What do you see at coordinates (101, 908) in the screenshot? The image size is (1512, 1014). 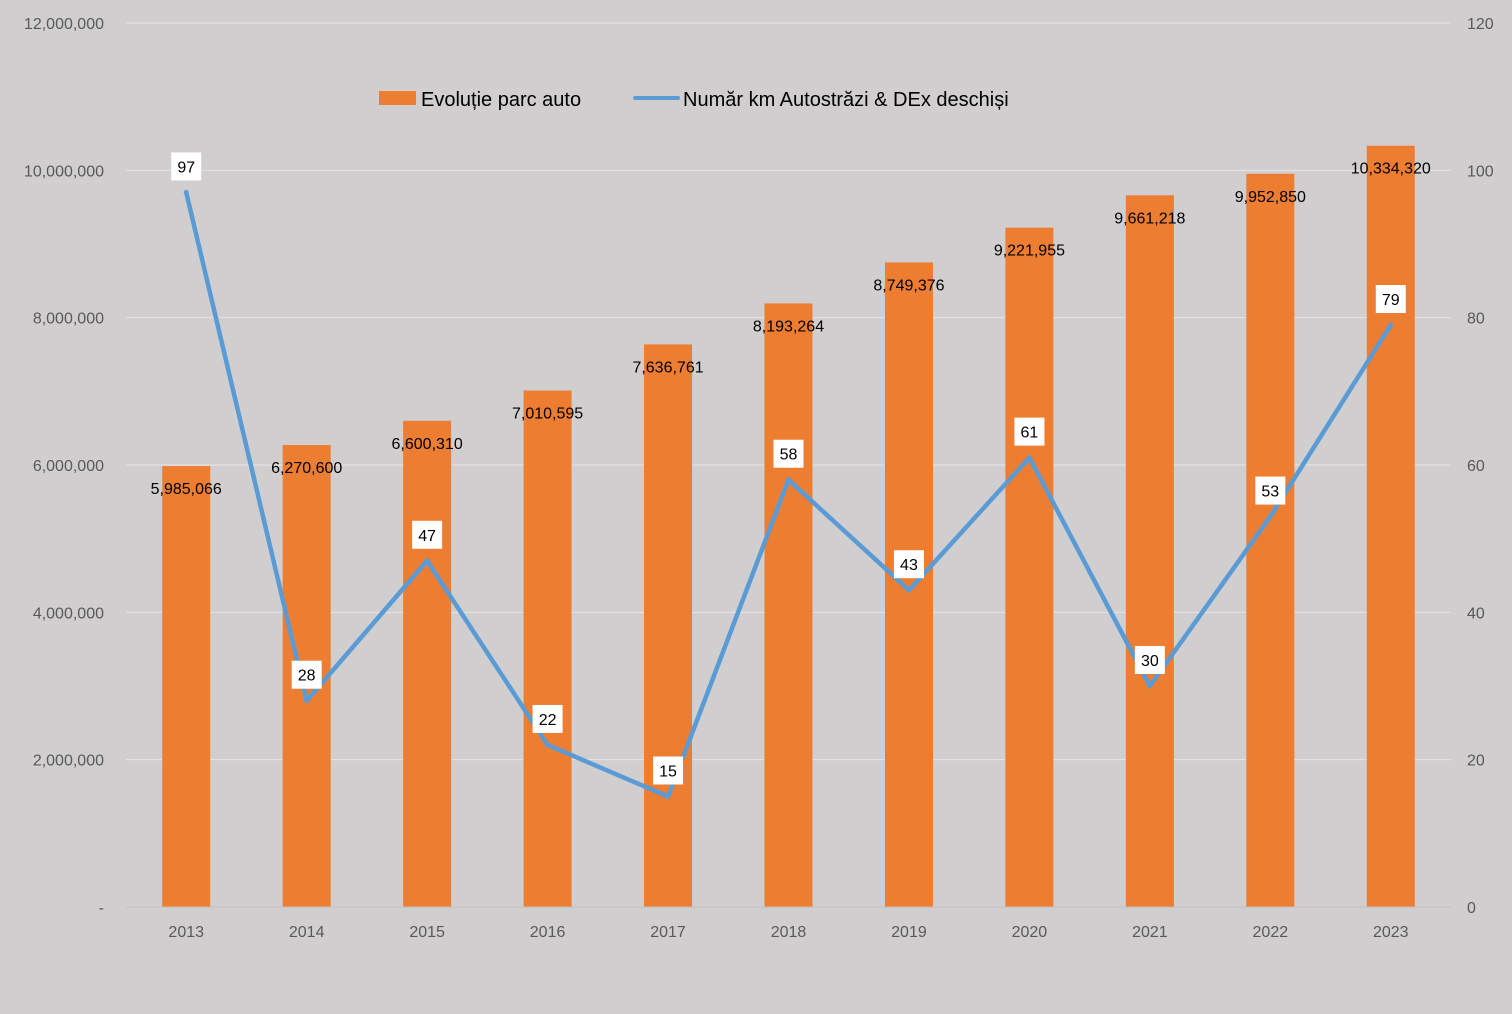 I see `y-left-tick-label: -` at bounding box center [101, 908].